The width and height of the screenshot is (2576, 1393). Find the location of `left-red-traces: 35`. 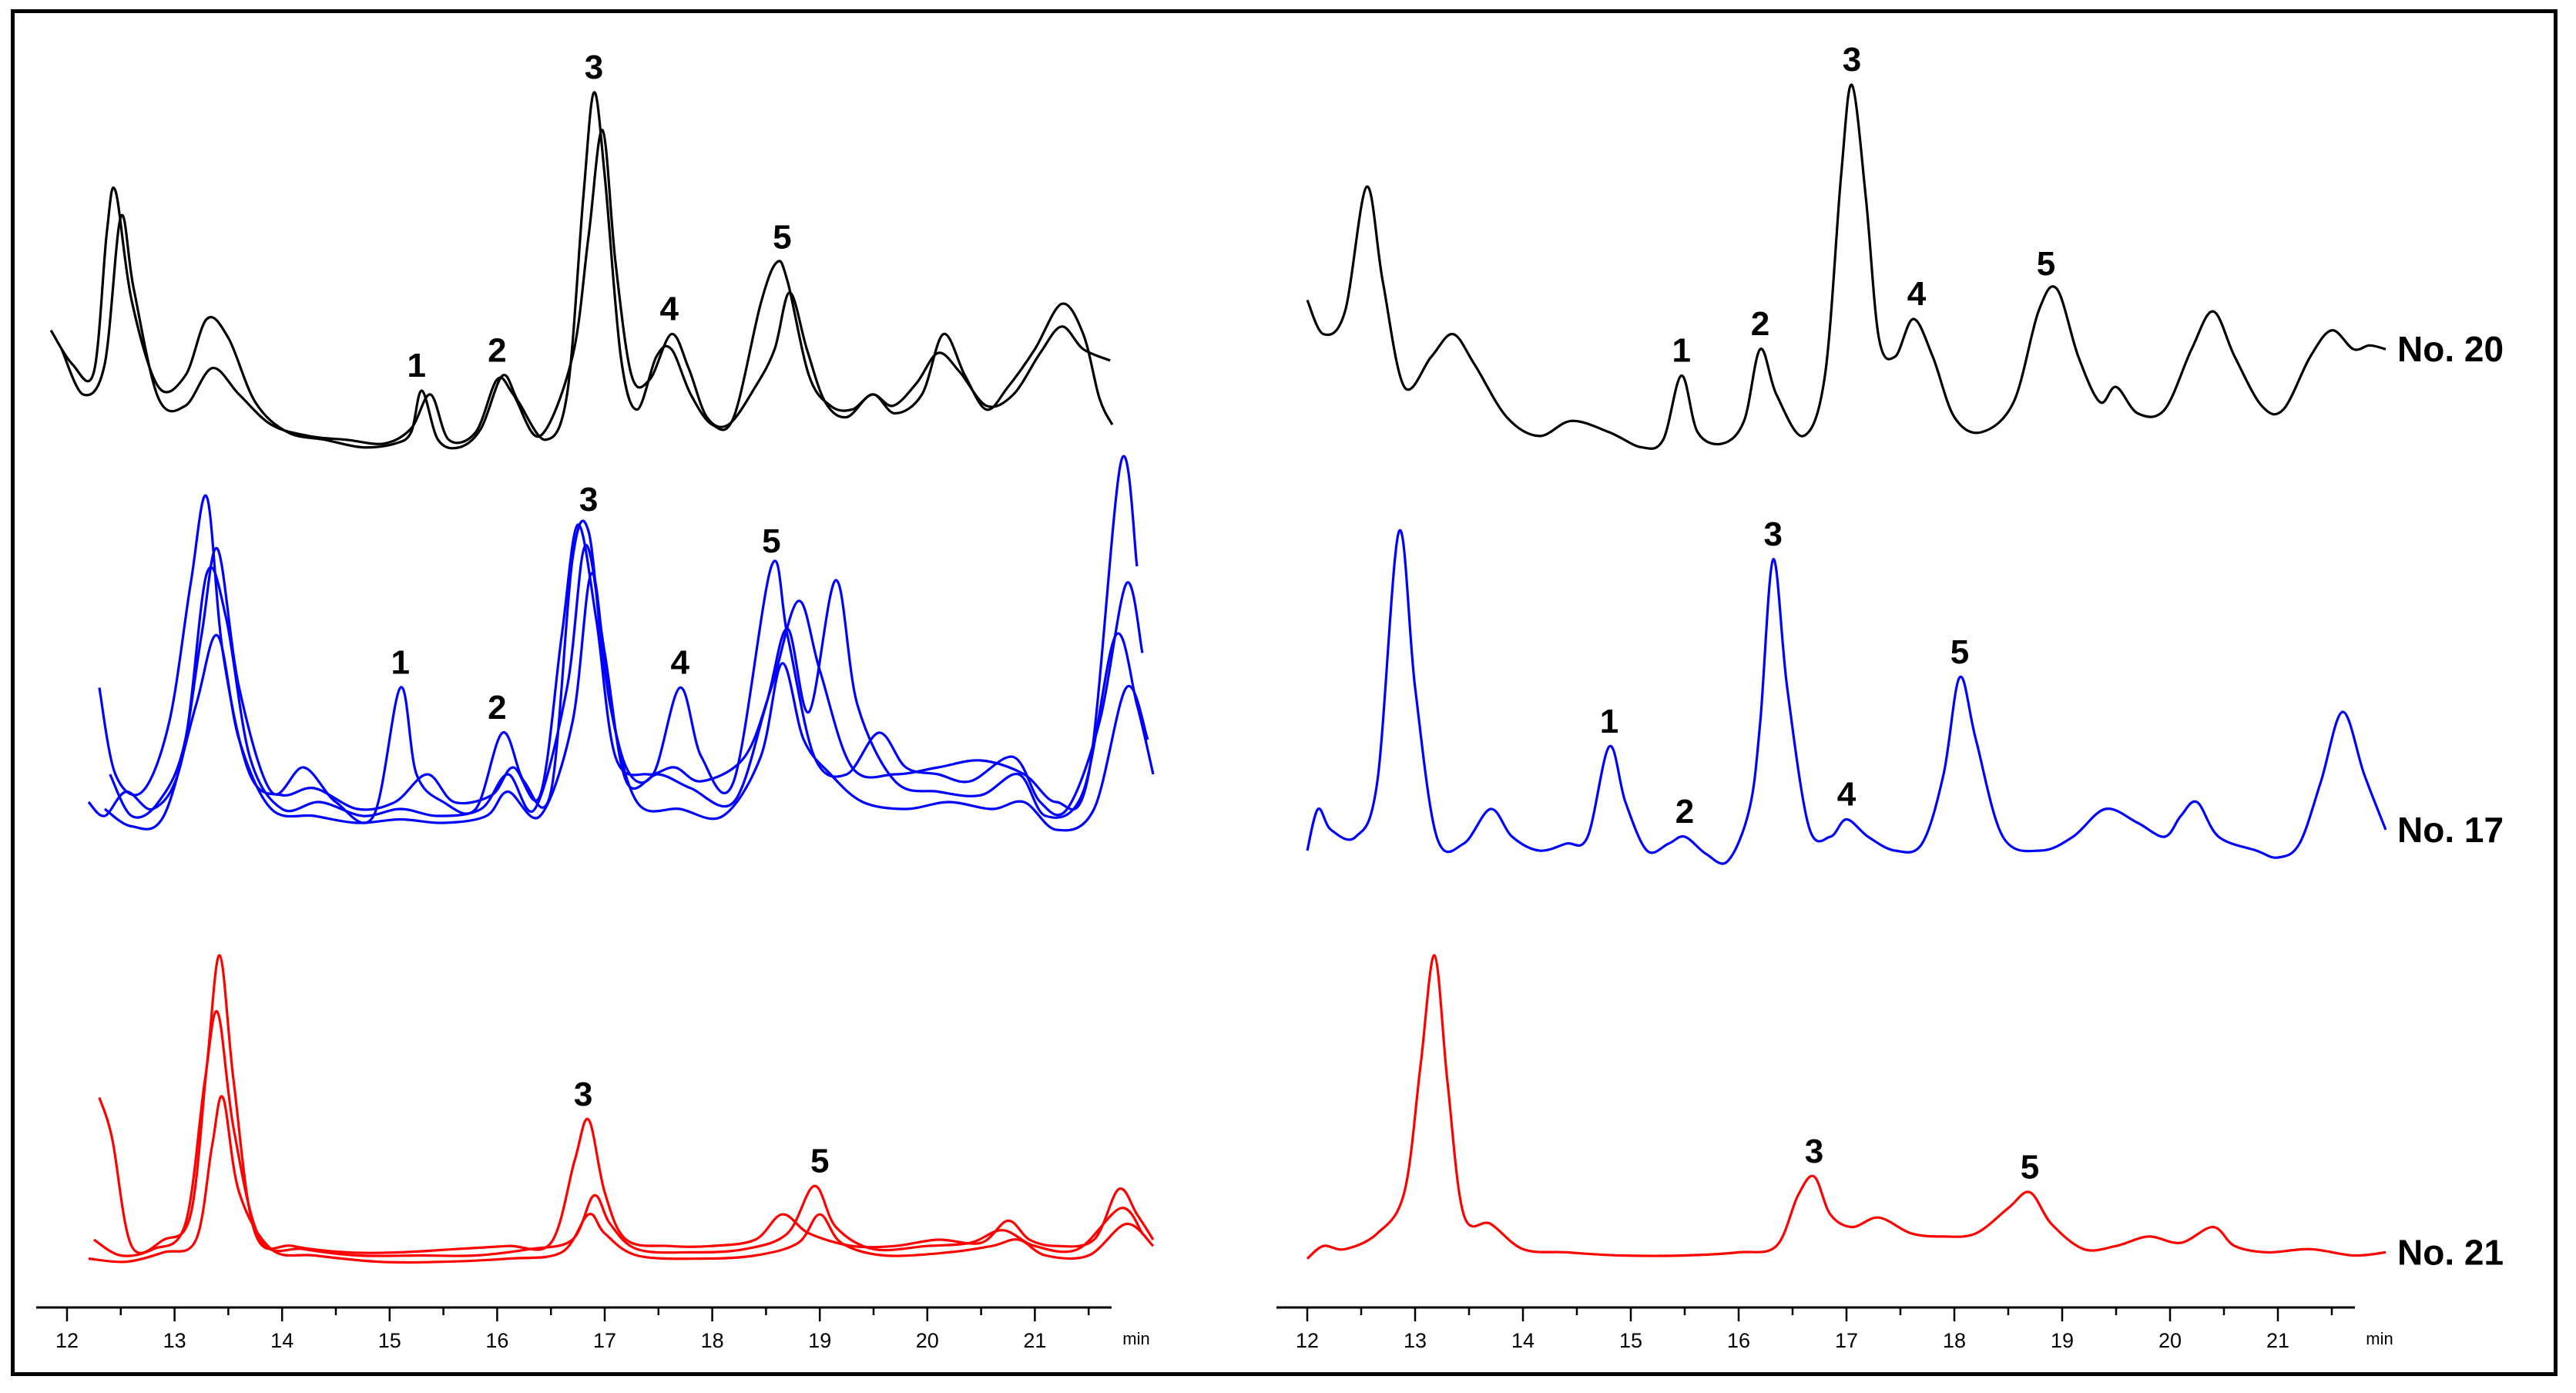

left-red-traces: 35 is located at coordinates (621, 1109).